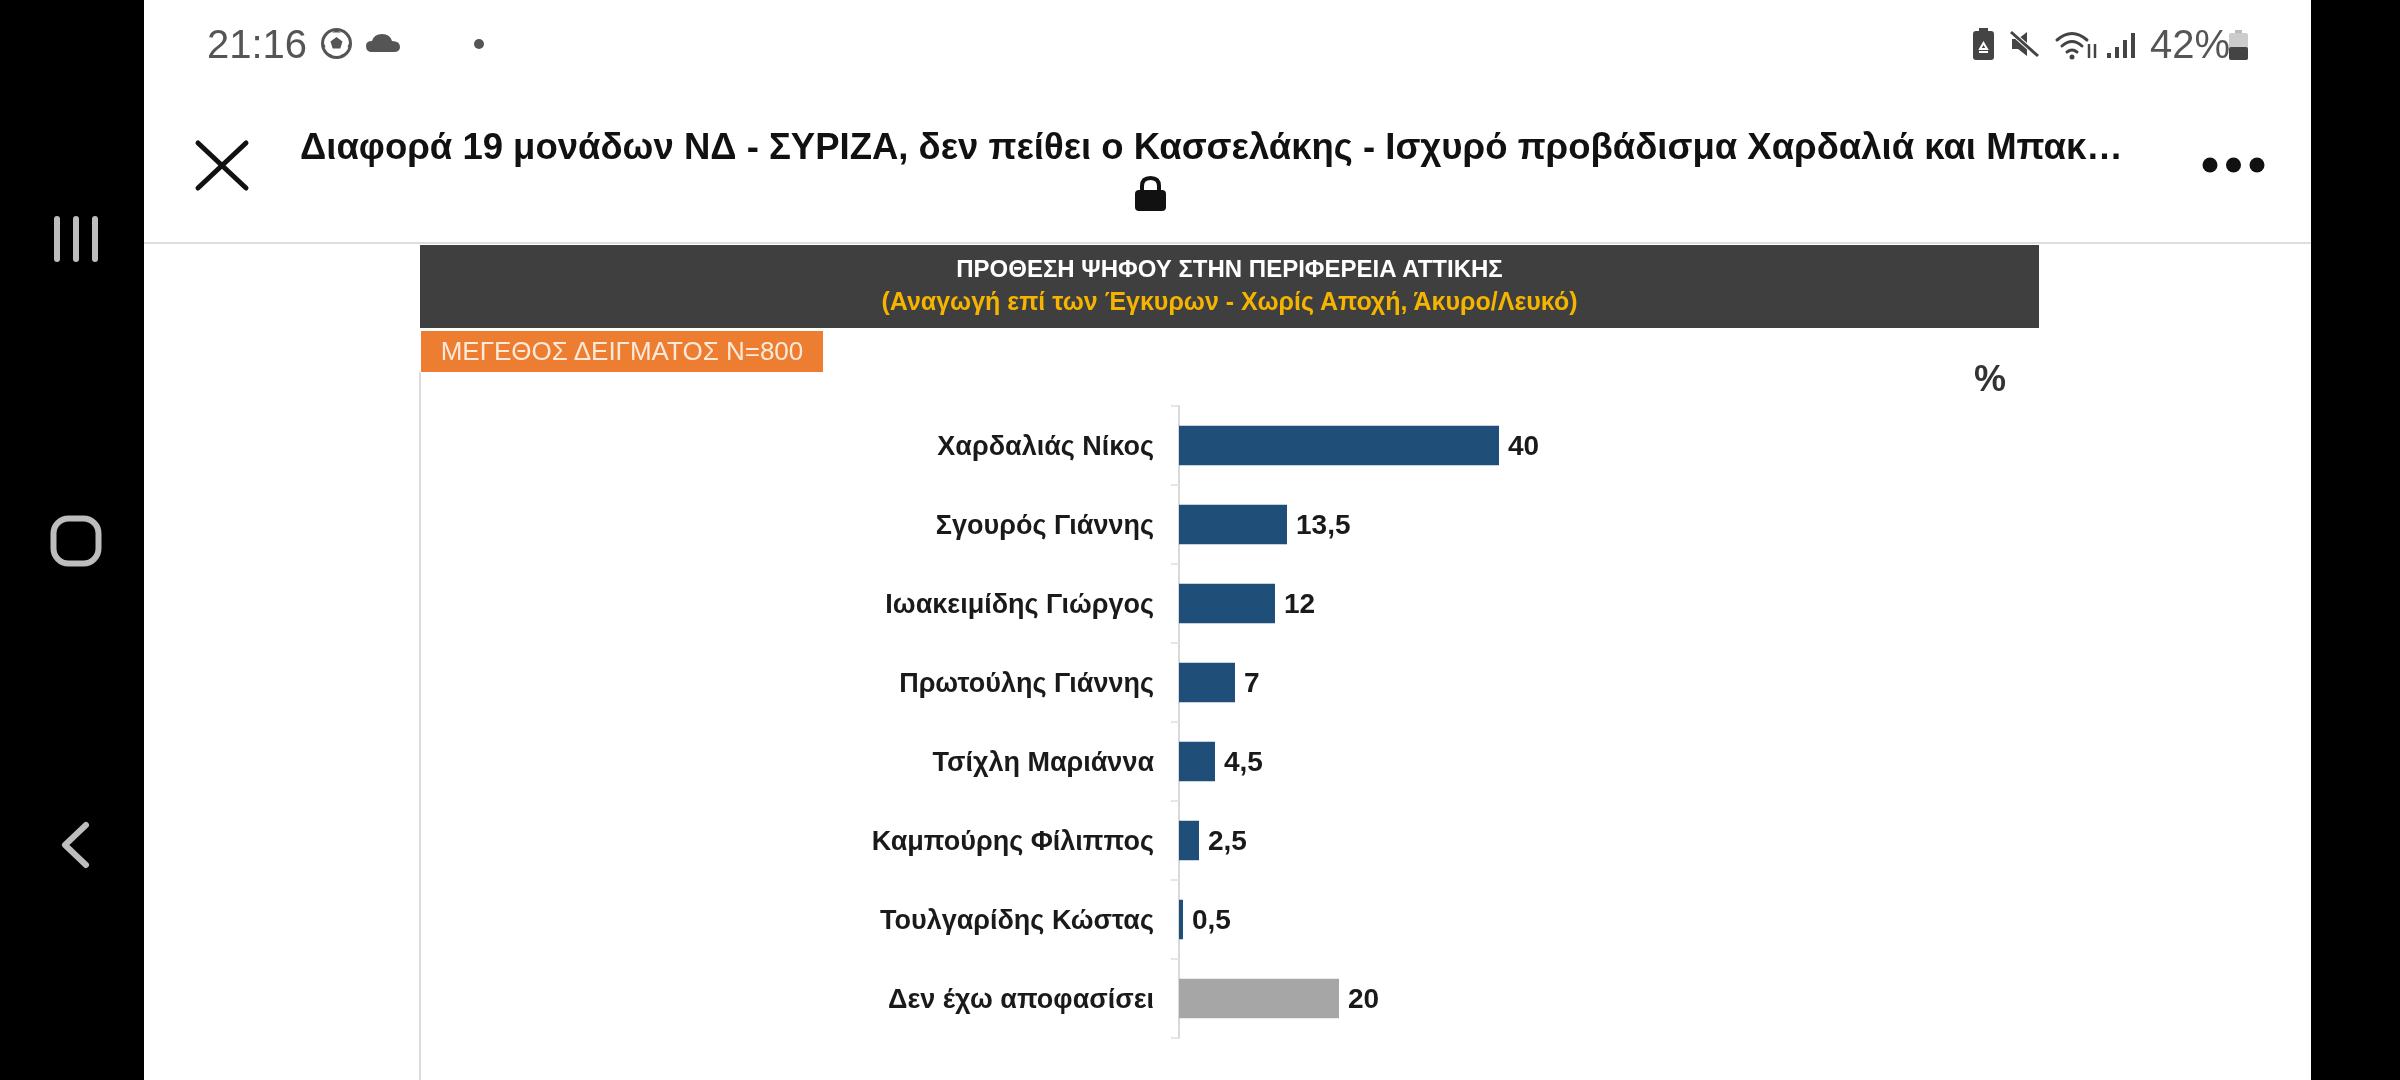 The width and height of the screenshot is (2400, 1080). Describe the element at coordinates (1229, 268) in the screenshot. I see `chart-title: ΠΡΟΘΕΣΗ ΨΗΦΟΥ ΣΤΗΝ ΠΕΡΙΦΕΡΕΙΑ ΑΤΤΙΚΗΣ` at that location.